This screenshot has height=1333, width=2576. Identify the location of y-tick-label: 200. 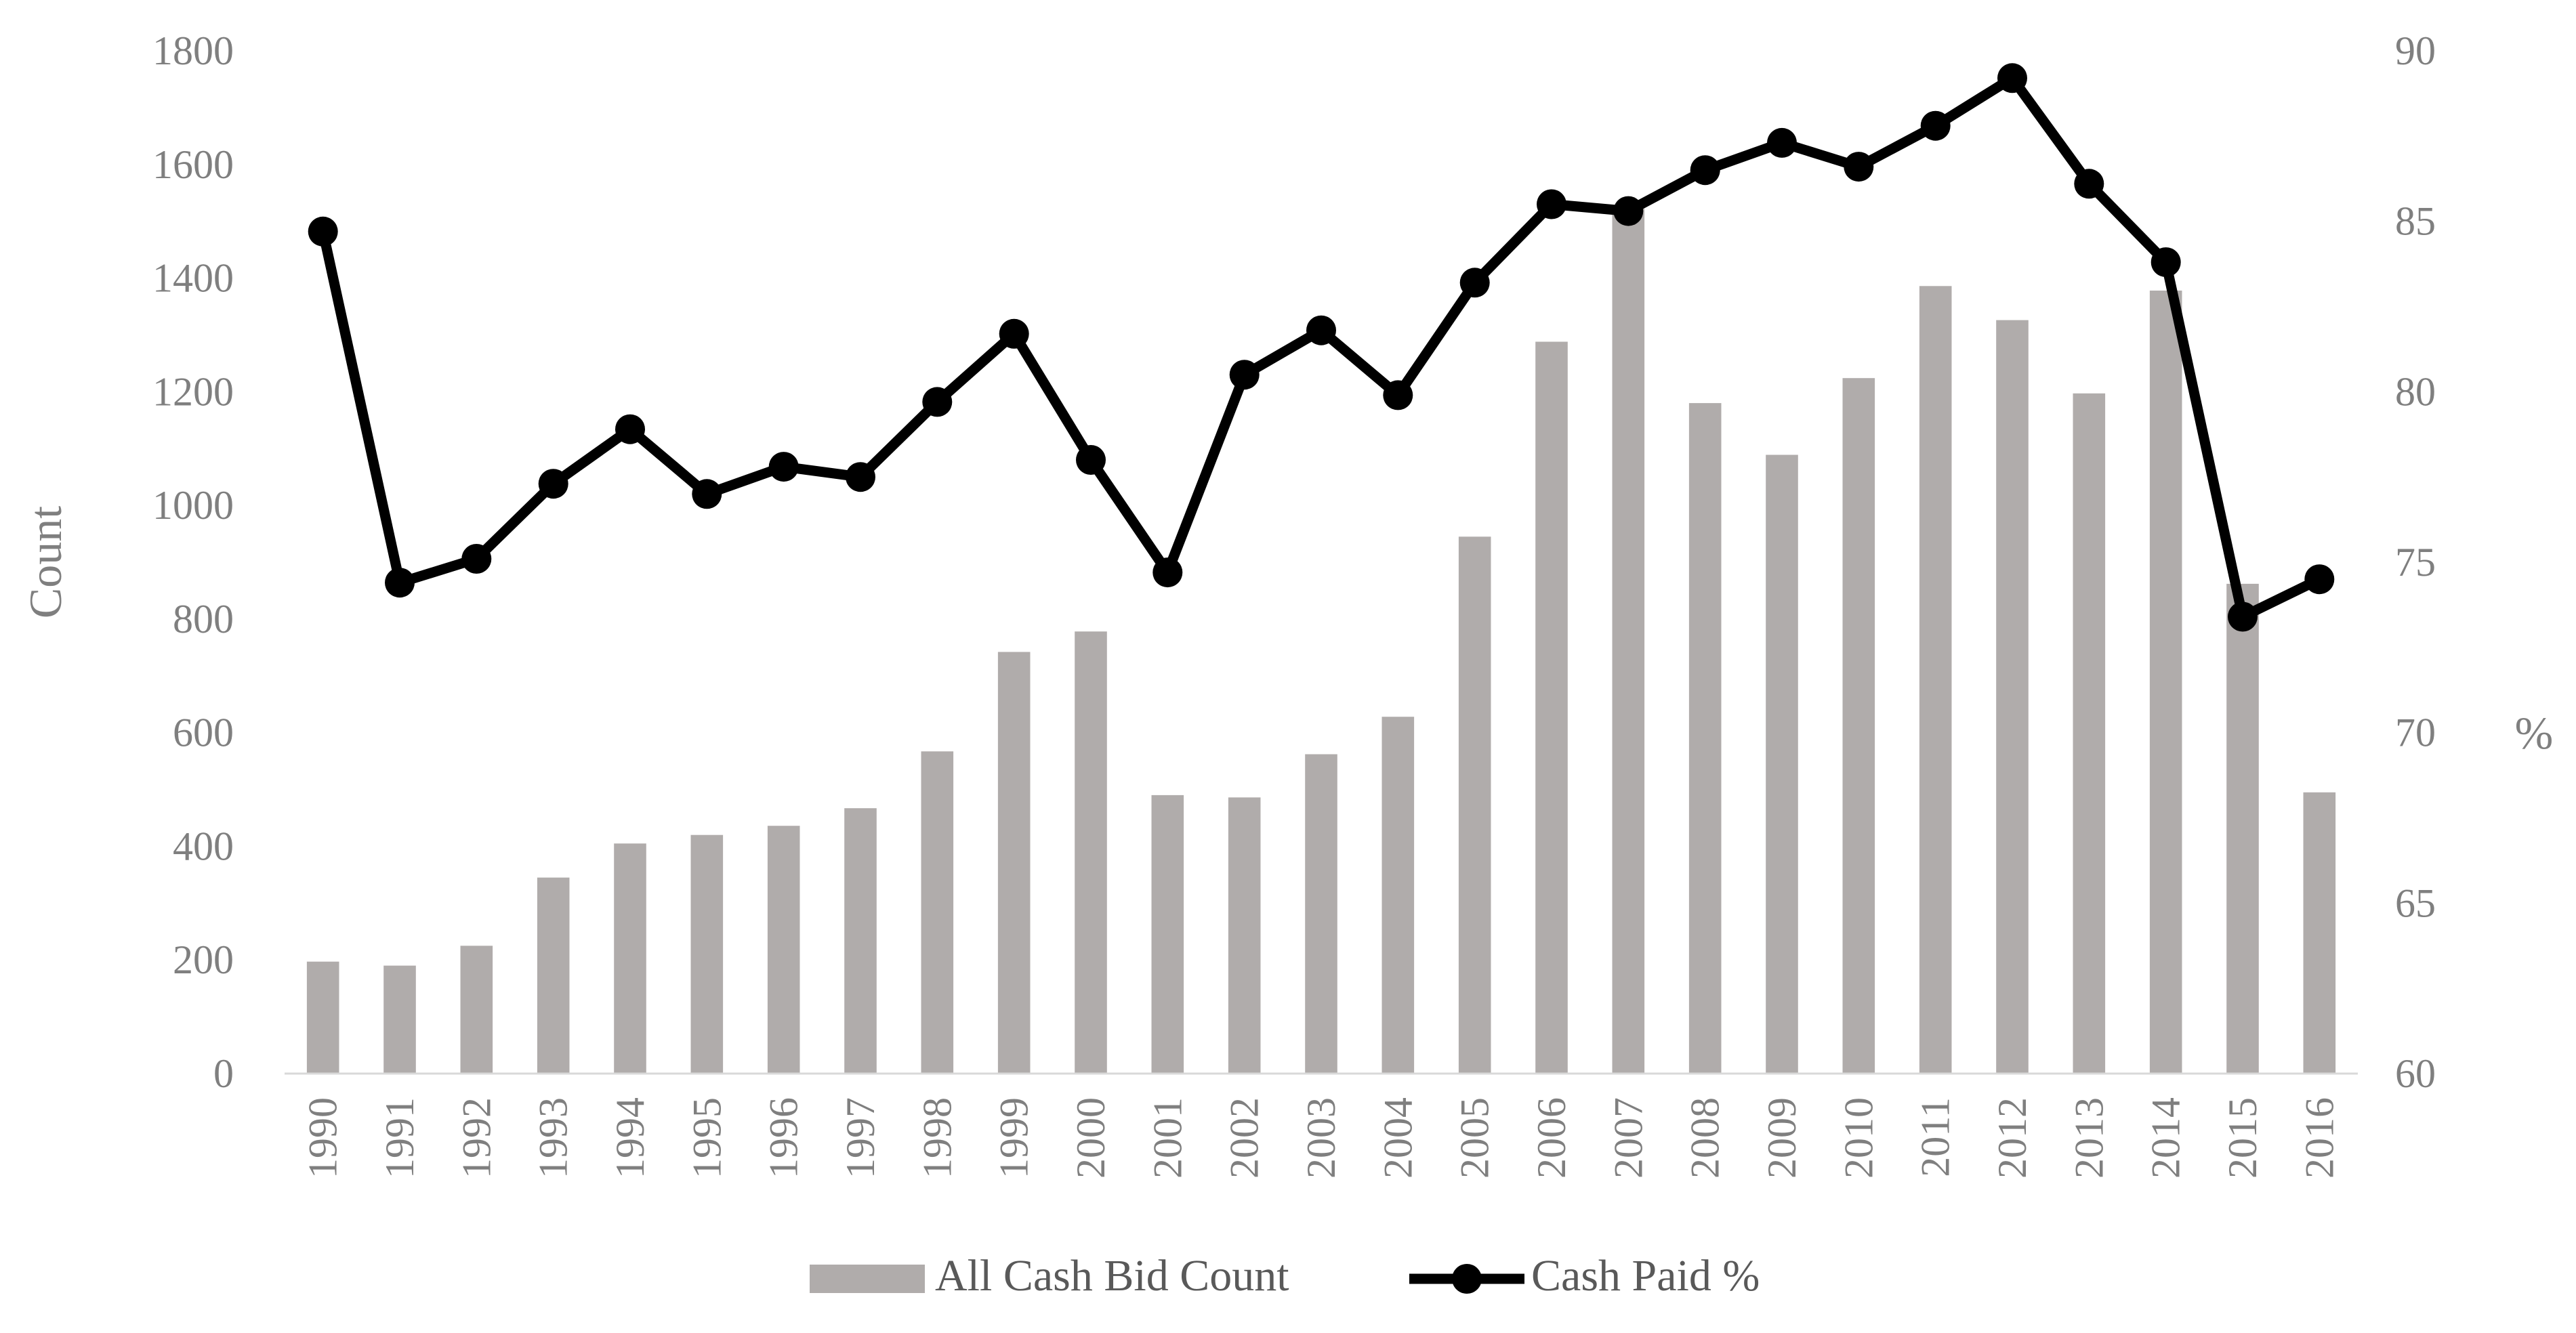
(203, 960).